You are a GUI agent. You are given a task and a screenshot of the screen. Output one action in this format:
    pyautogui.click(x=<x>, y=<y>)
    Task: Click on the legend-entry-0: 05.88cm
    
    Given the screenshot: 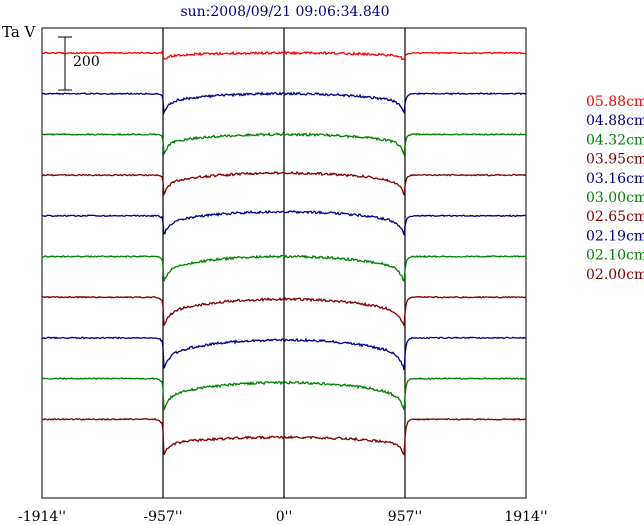 What is the action you would take?
    pyautogui.click(x=615, y=102)
    